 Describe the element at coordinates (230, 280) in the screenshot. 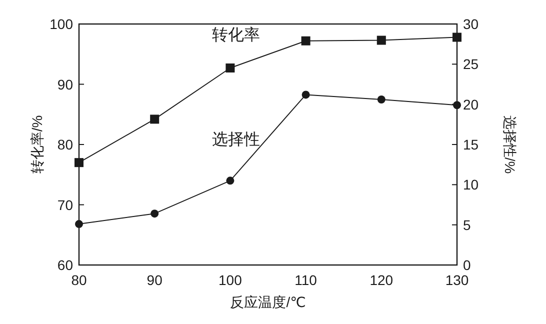

I see `x-tick-label: 100` at that location.